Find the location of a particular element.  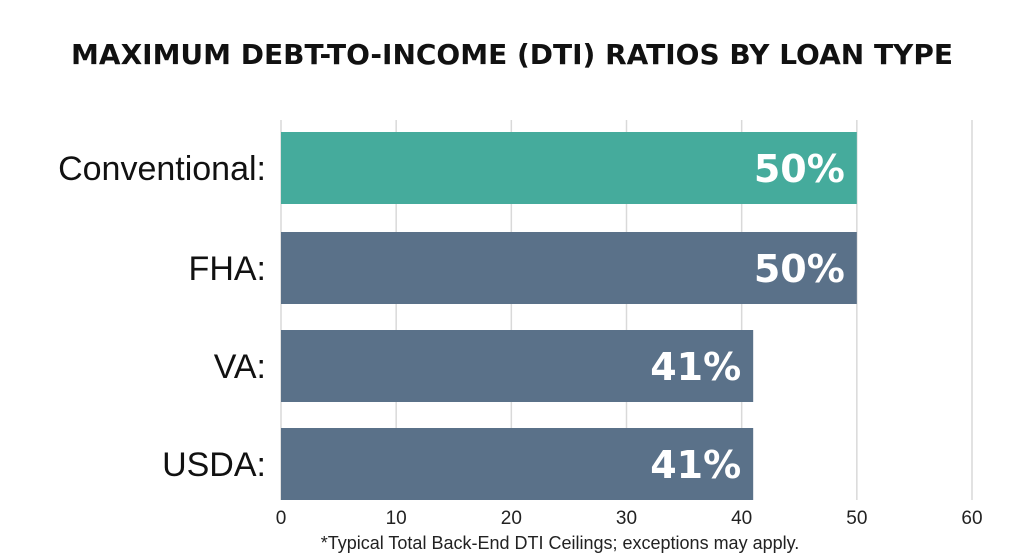

category-label: Conventional: is located at coordinates (162, 169).